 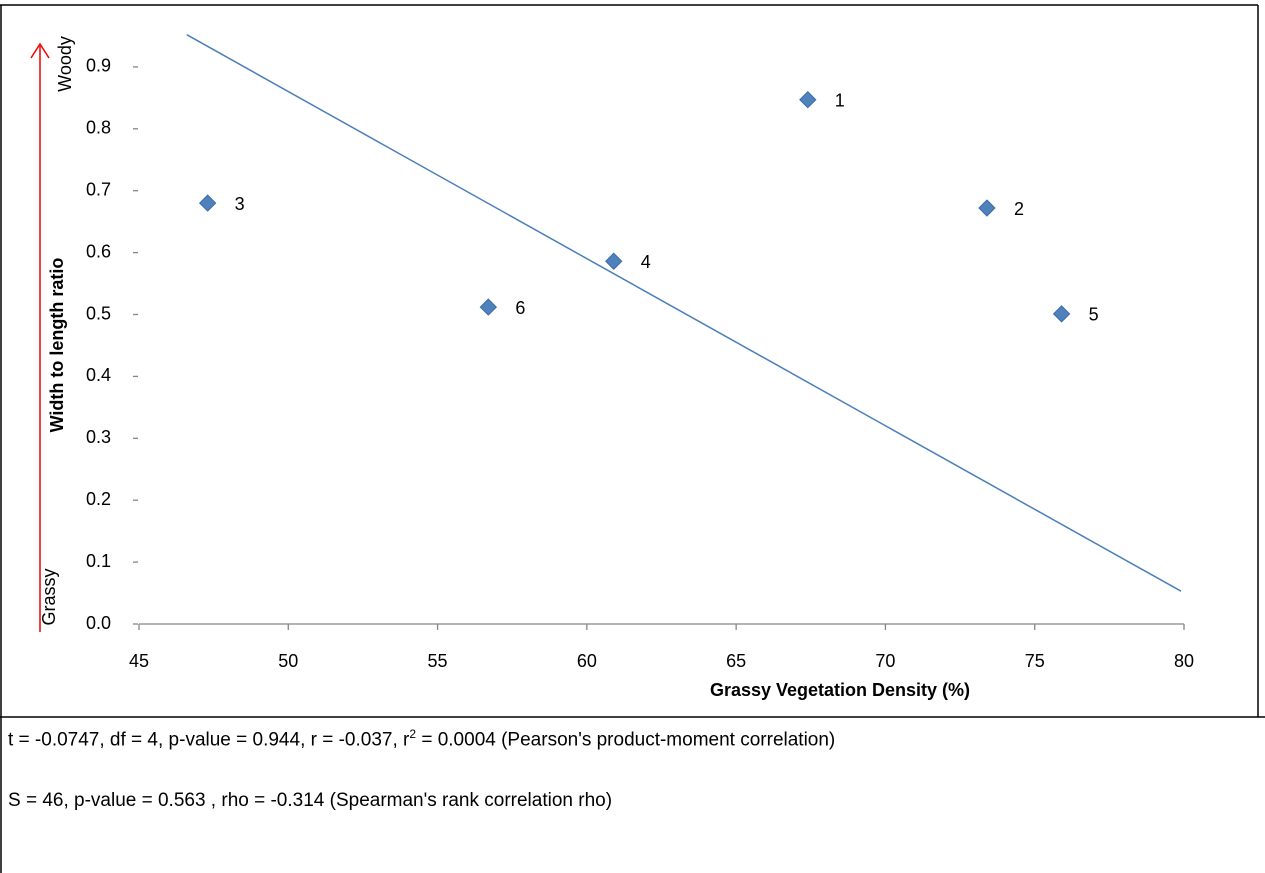 I want to click on point-label: 1, so click(x=840, y=100).